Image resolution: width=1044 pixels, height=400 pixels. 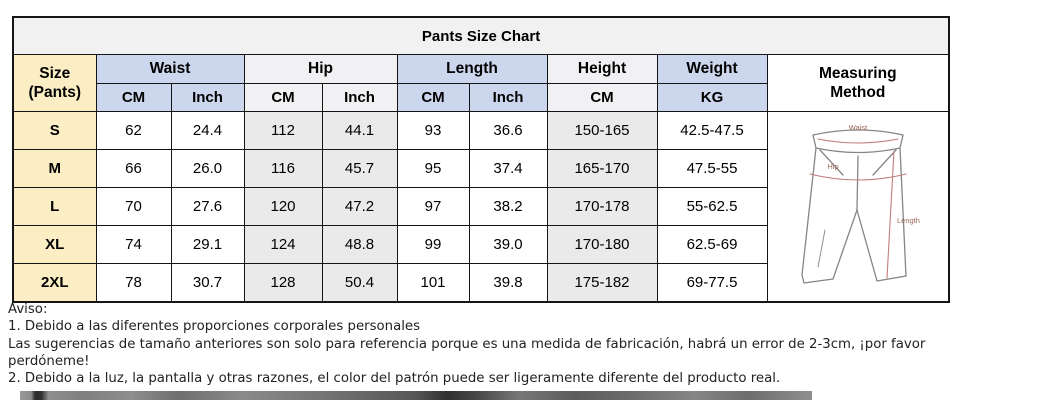 What do you see at coordinates (602, 130) in the screenshot?
I see `height-value: 150-165` at bounding box center [602, 130].